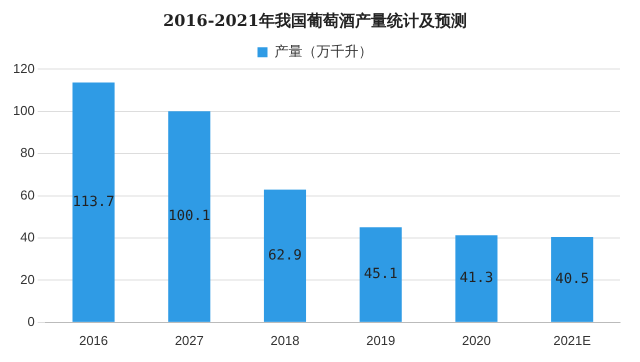  I want to click on x-tick-label: 2021E, so click(572, 340).